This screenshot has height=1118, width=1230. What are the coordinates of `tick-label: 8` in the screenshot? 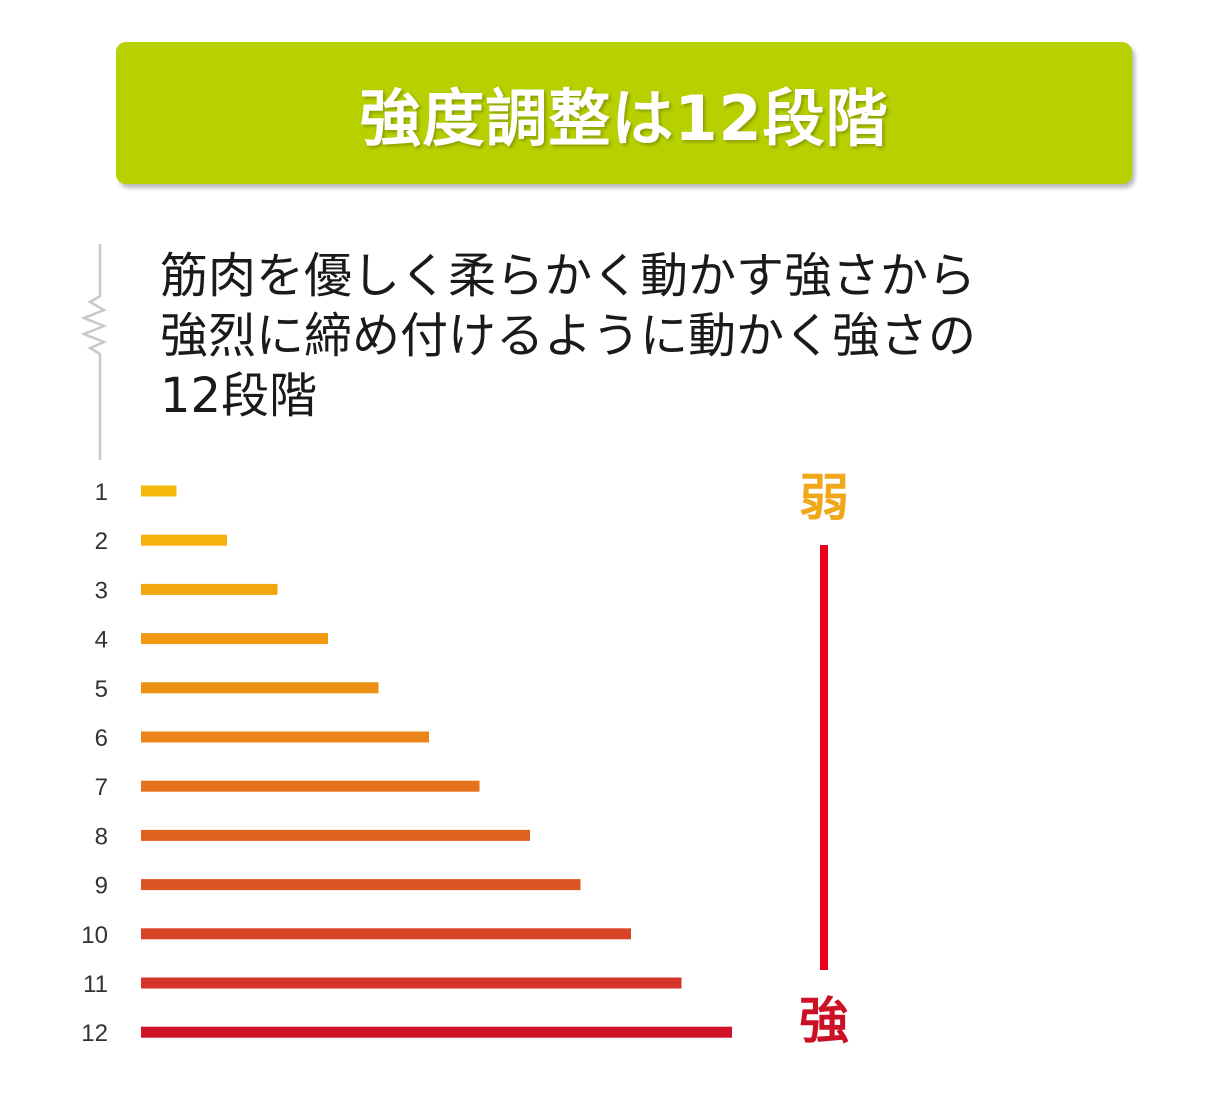 It's located at (101, 836).